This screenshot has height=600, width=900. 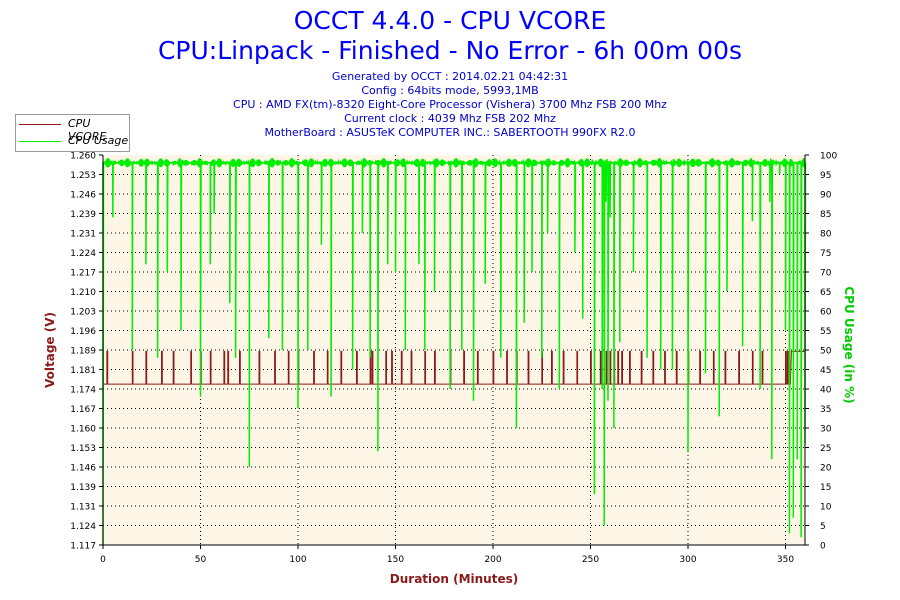 What do you see at coordinates (40, 141) in the screenshot?
I see `legend-swatch-usage` at bounding box center [40, 141].